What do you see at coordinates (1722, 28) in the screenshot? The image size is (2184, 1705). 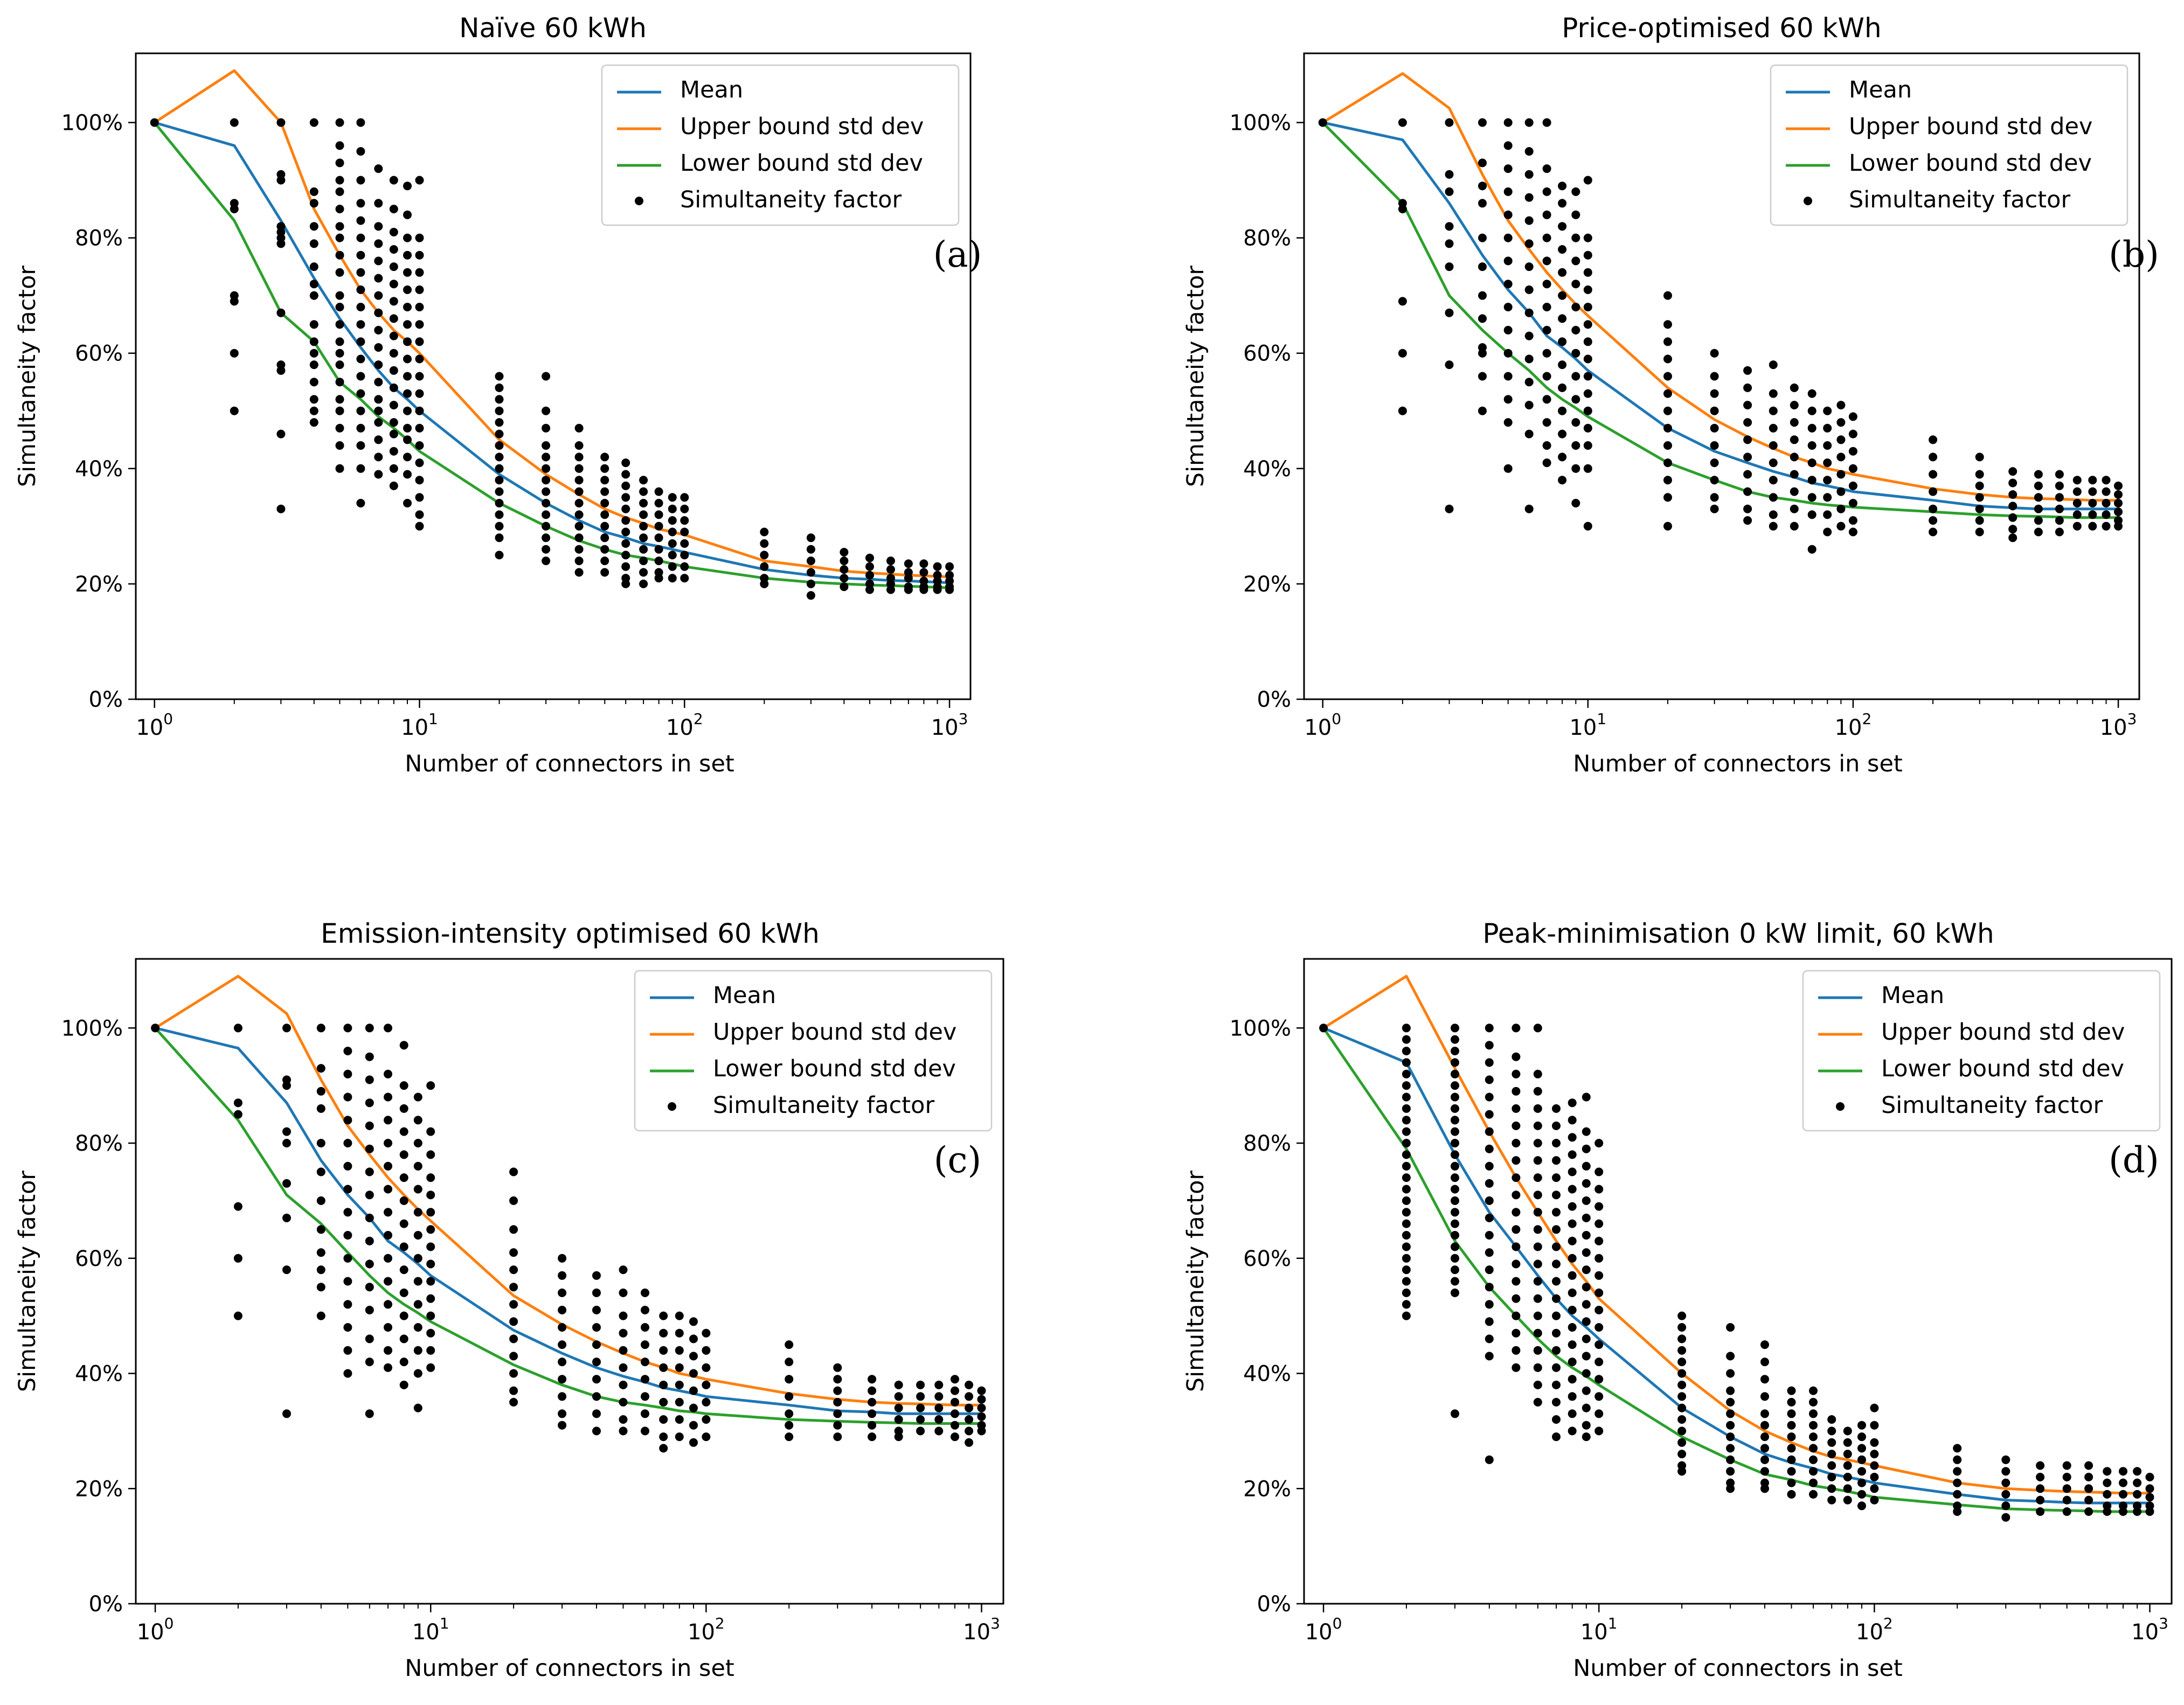 I see `chart-title: Price-optimised 60 kWh` at bounding box center [1722, 28].